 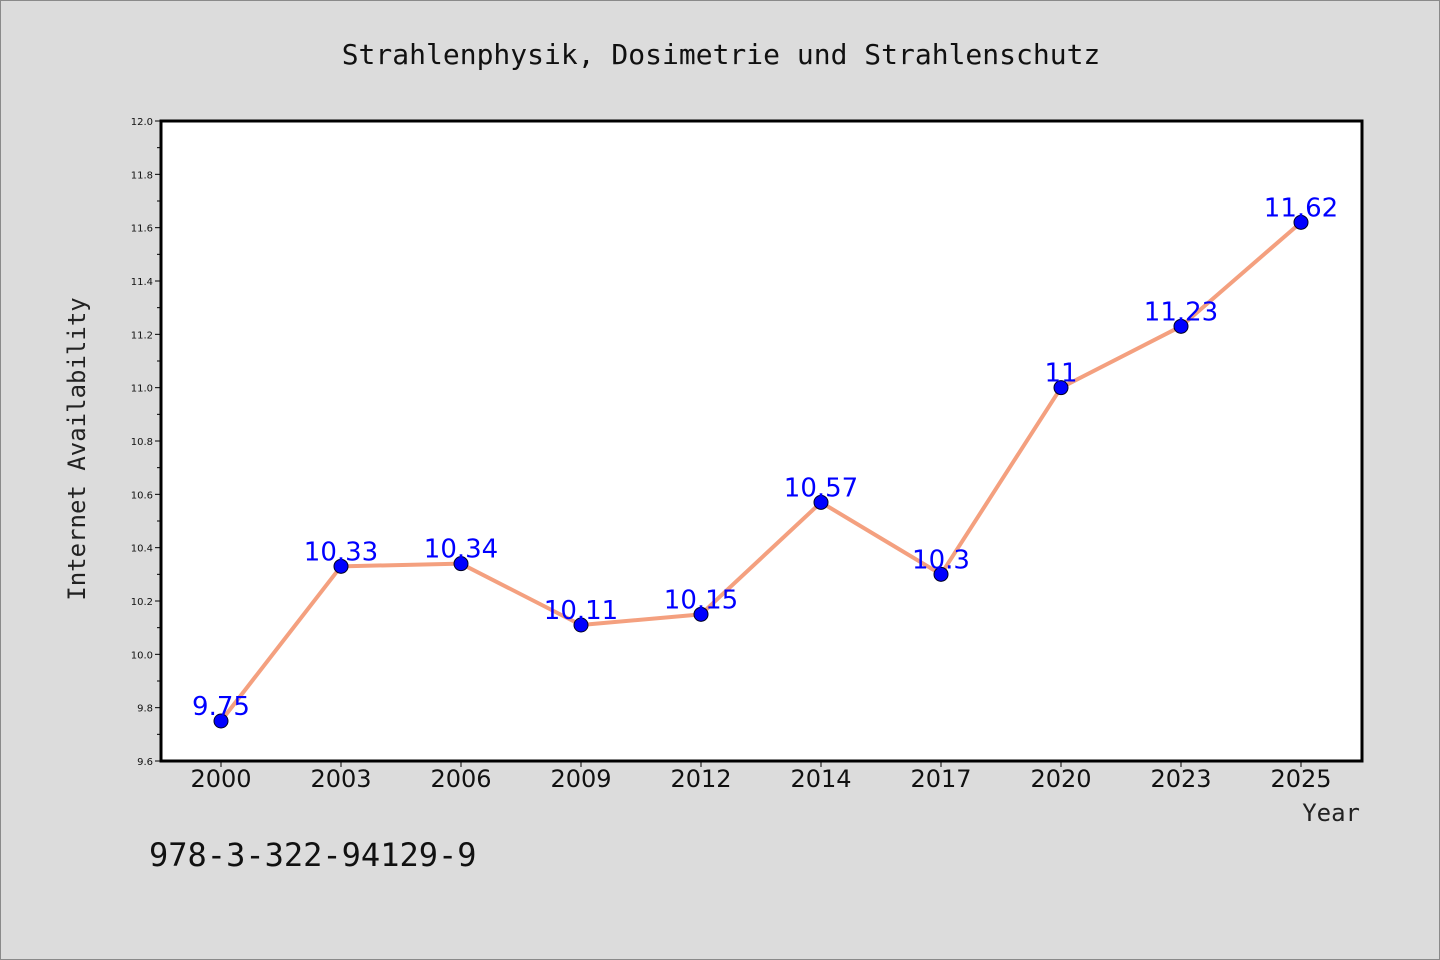 I want to click on y-tick-label: 9.6, so click(x=145, y=762).